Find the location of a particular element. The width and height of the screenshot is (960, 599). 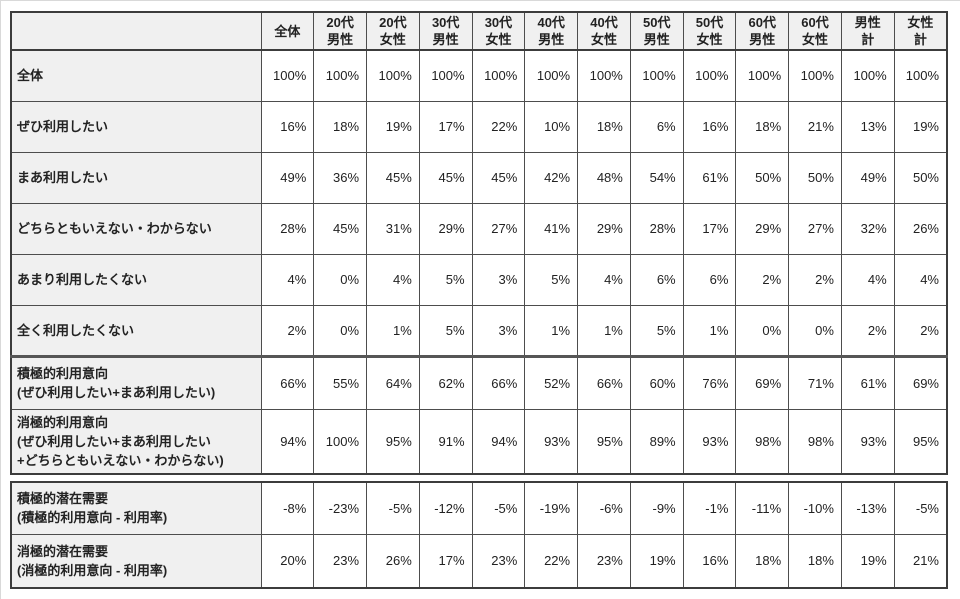

value-cell: 27% is located at coordinates (815, 228).